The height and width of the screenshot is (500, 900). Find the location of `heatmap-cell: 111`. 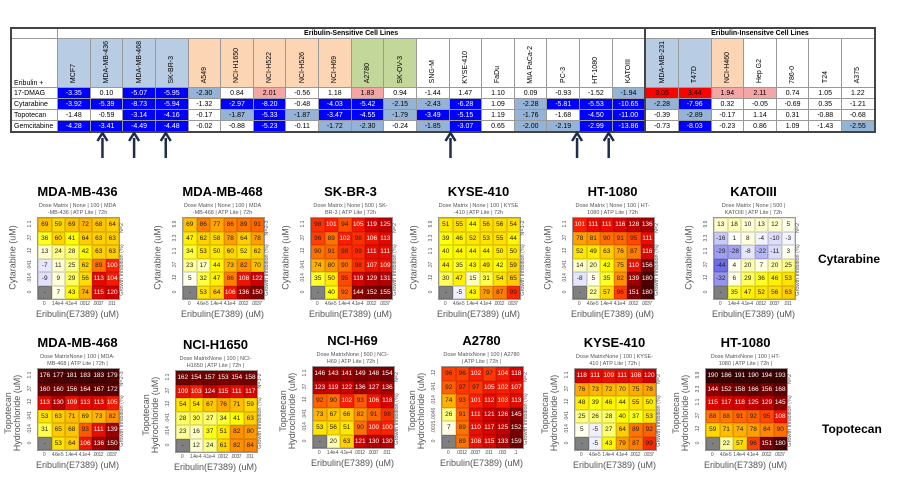

heatmap-cell: 111 is located at coordinates (372, 252).